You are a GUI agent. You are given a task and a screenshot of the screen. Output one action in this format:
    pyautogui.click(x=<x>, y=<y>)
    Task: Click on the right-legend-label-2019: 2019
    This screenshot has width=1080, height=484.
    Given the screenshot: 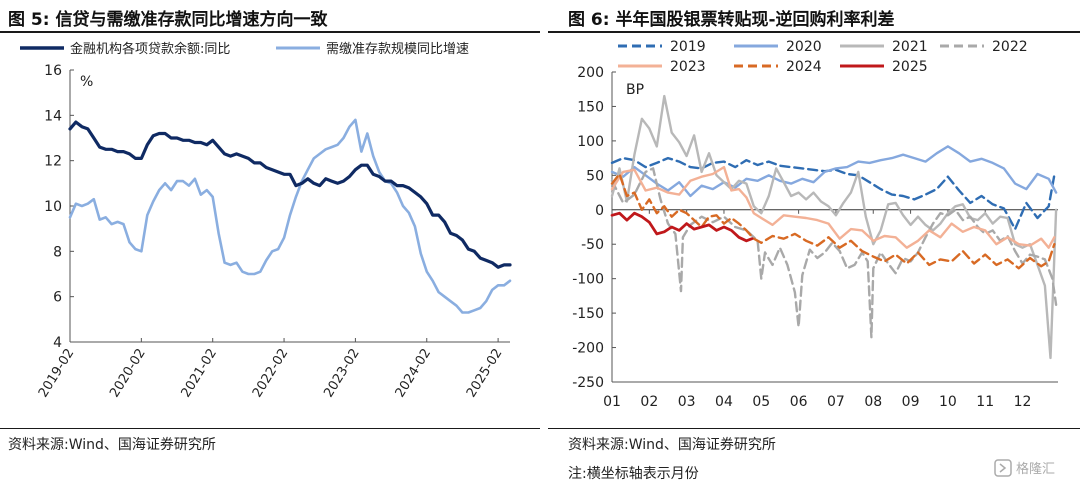 What is the action you would take?
    pyautogui.click(x=688, y=47)
    